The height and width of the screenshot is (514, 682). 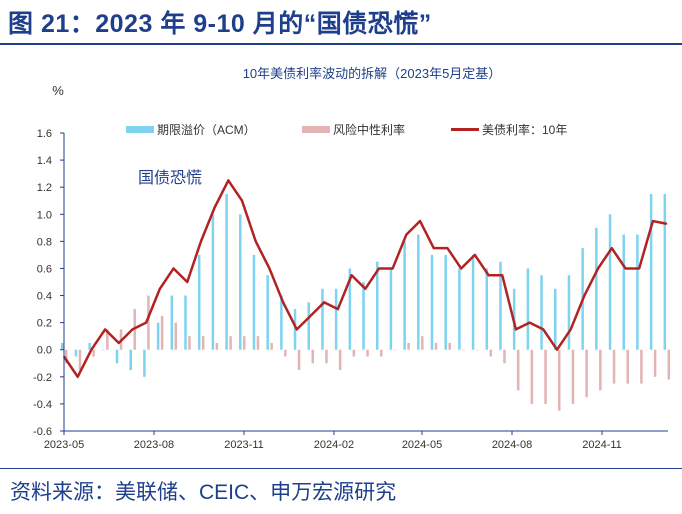 What do you see at coordinates (44, 269) in the screenshot?
I see `y-tick-label: 0.6` at bounding box center [44, 269].